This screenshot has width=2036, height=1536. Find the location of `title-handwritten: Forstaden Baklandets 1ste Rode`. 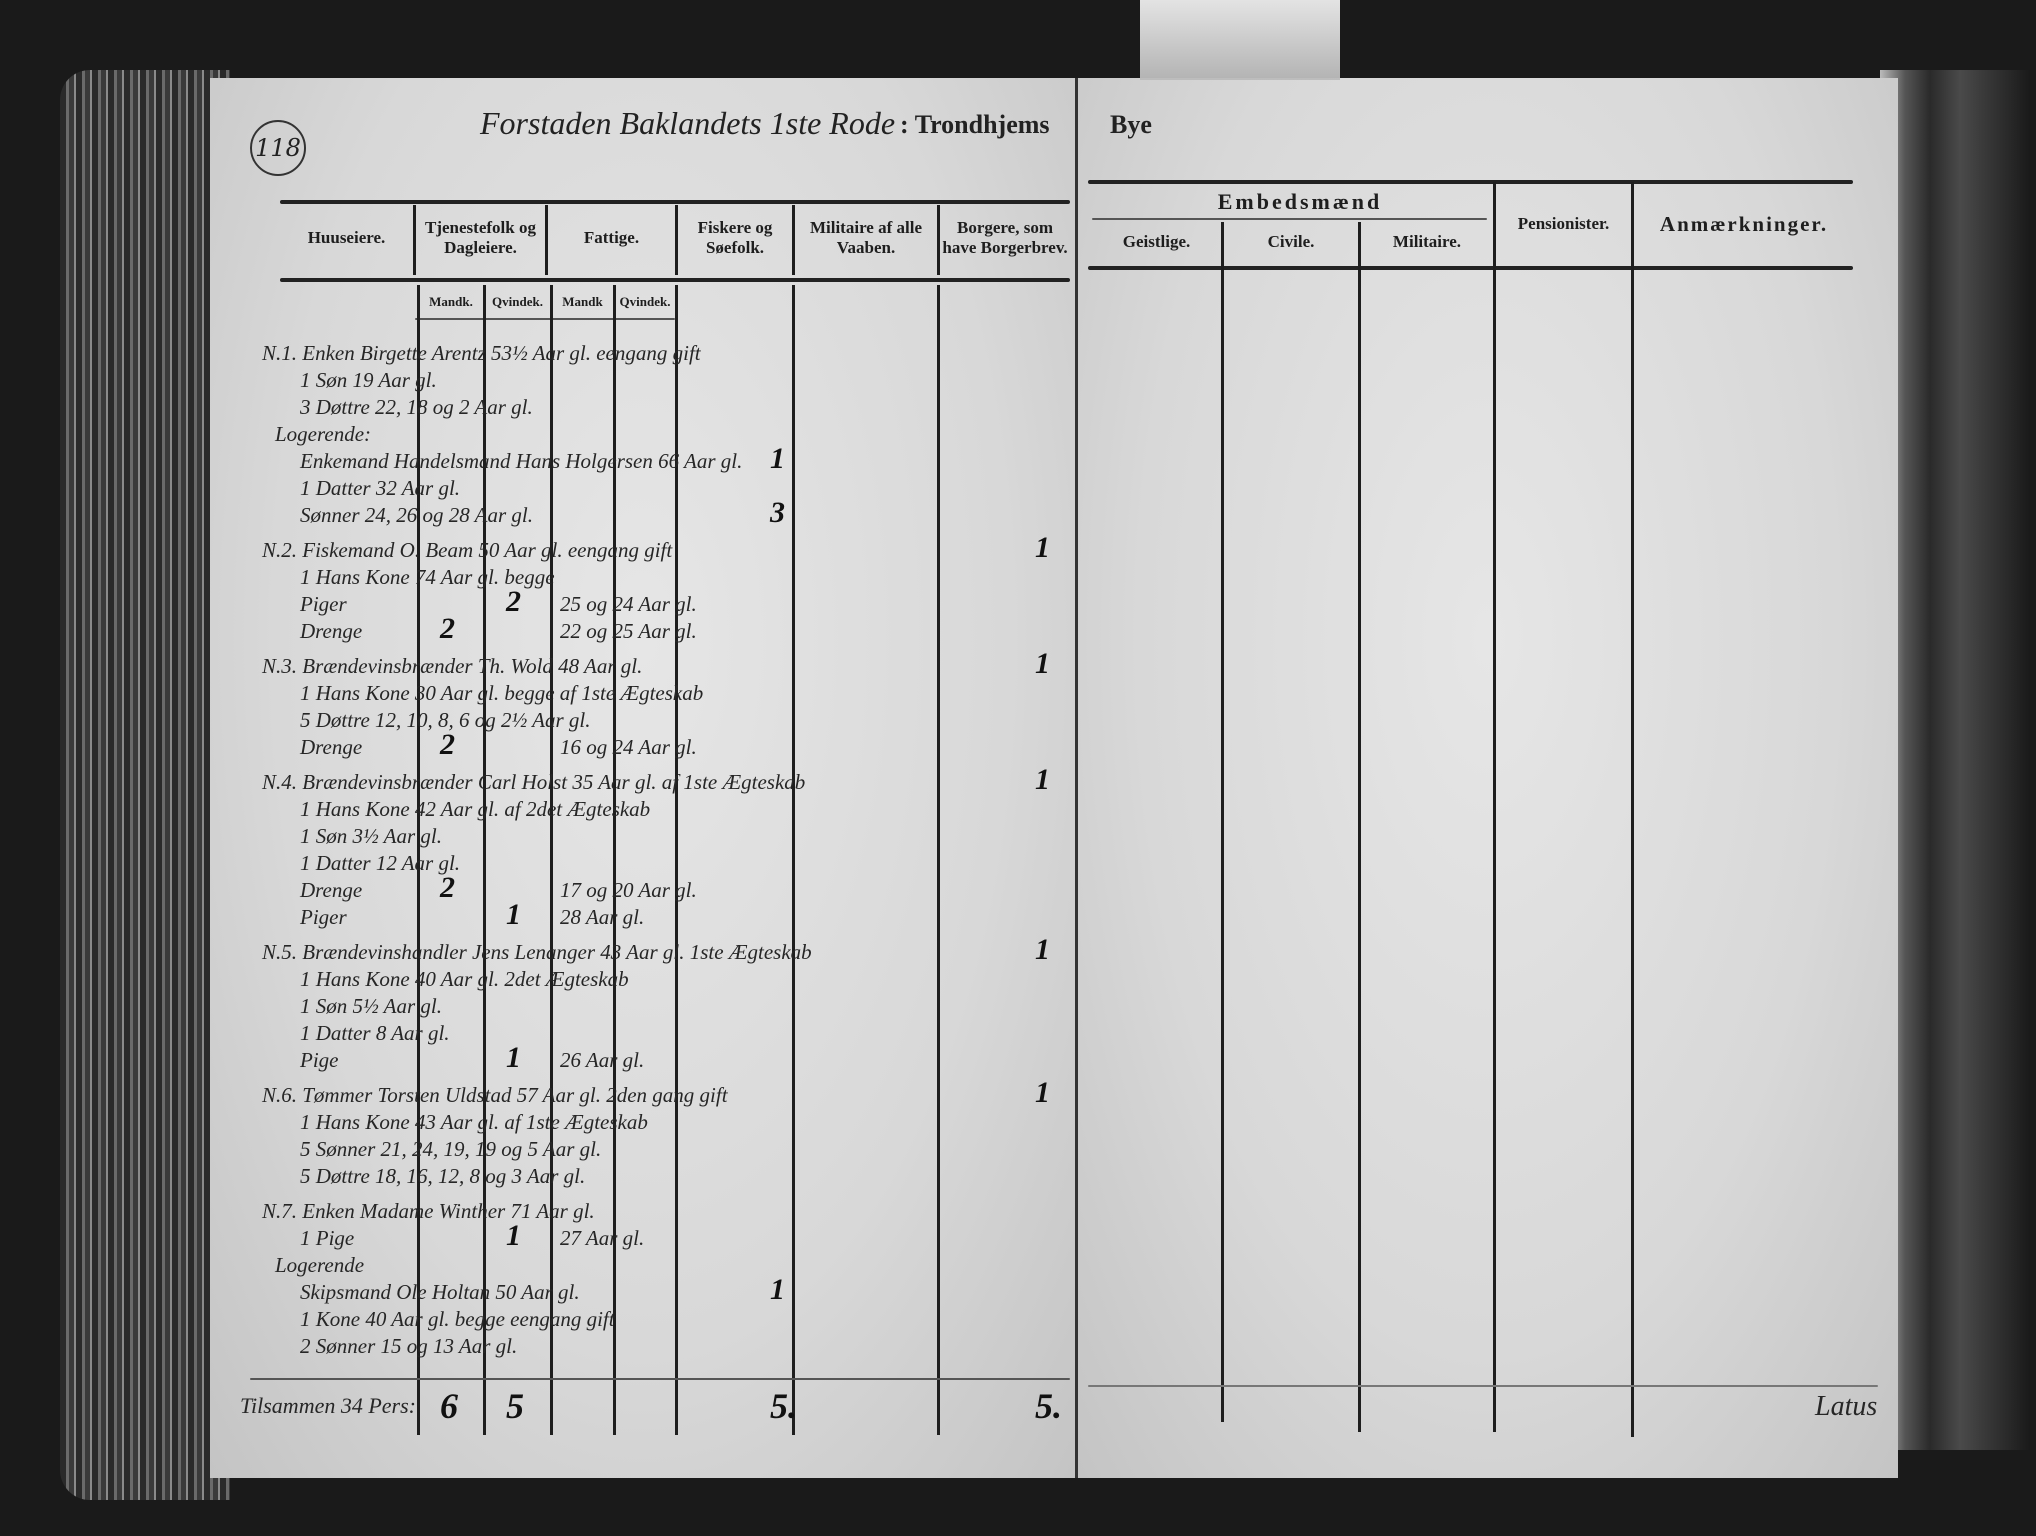

title-handwritten: Forstaden Baklandets 1ste Rode is located at coordinates (688, 123).